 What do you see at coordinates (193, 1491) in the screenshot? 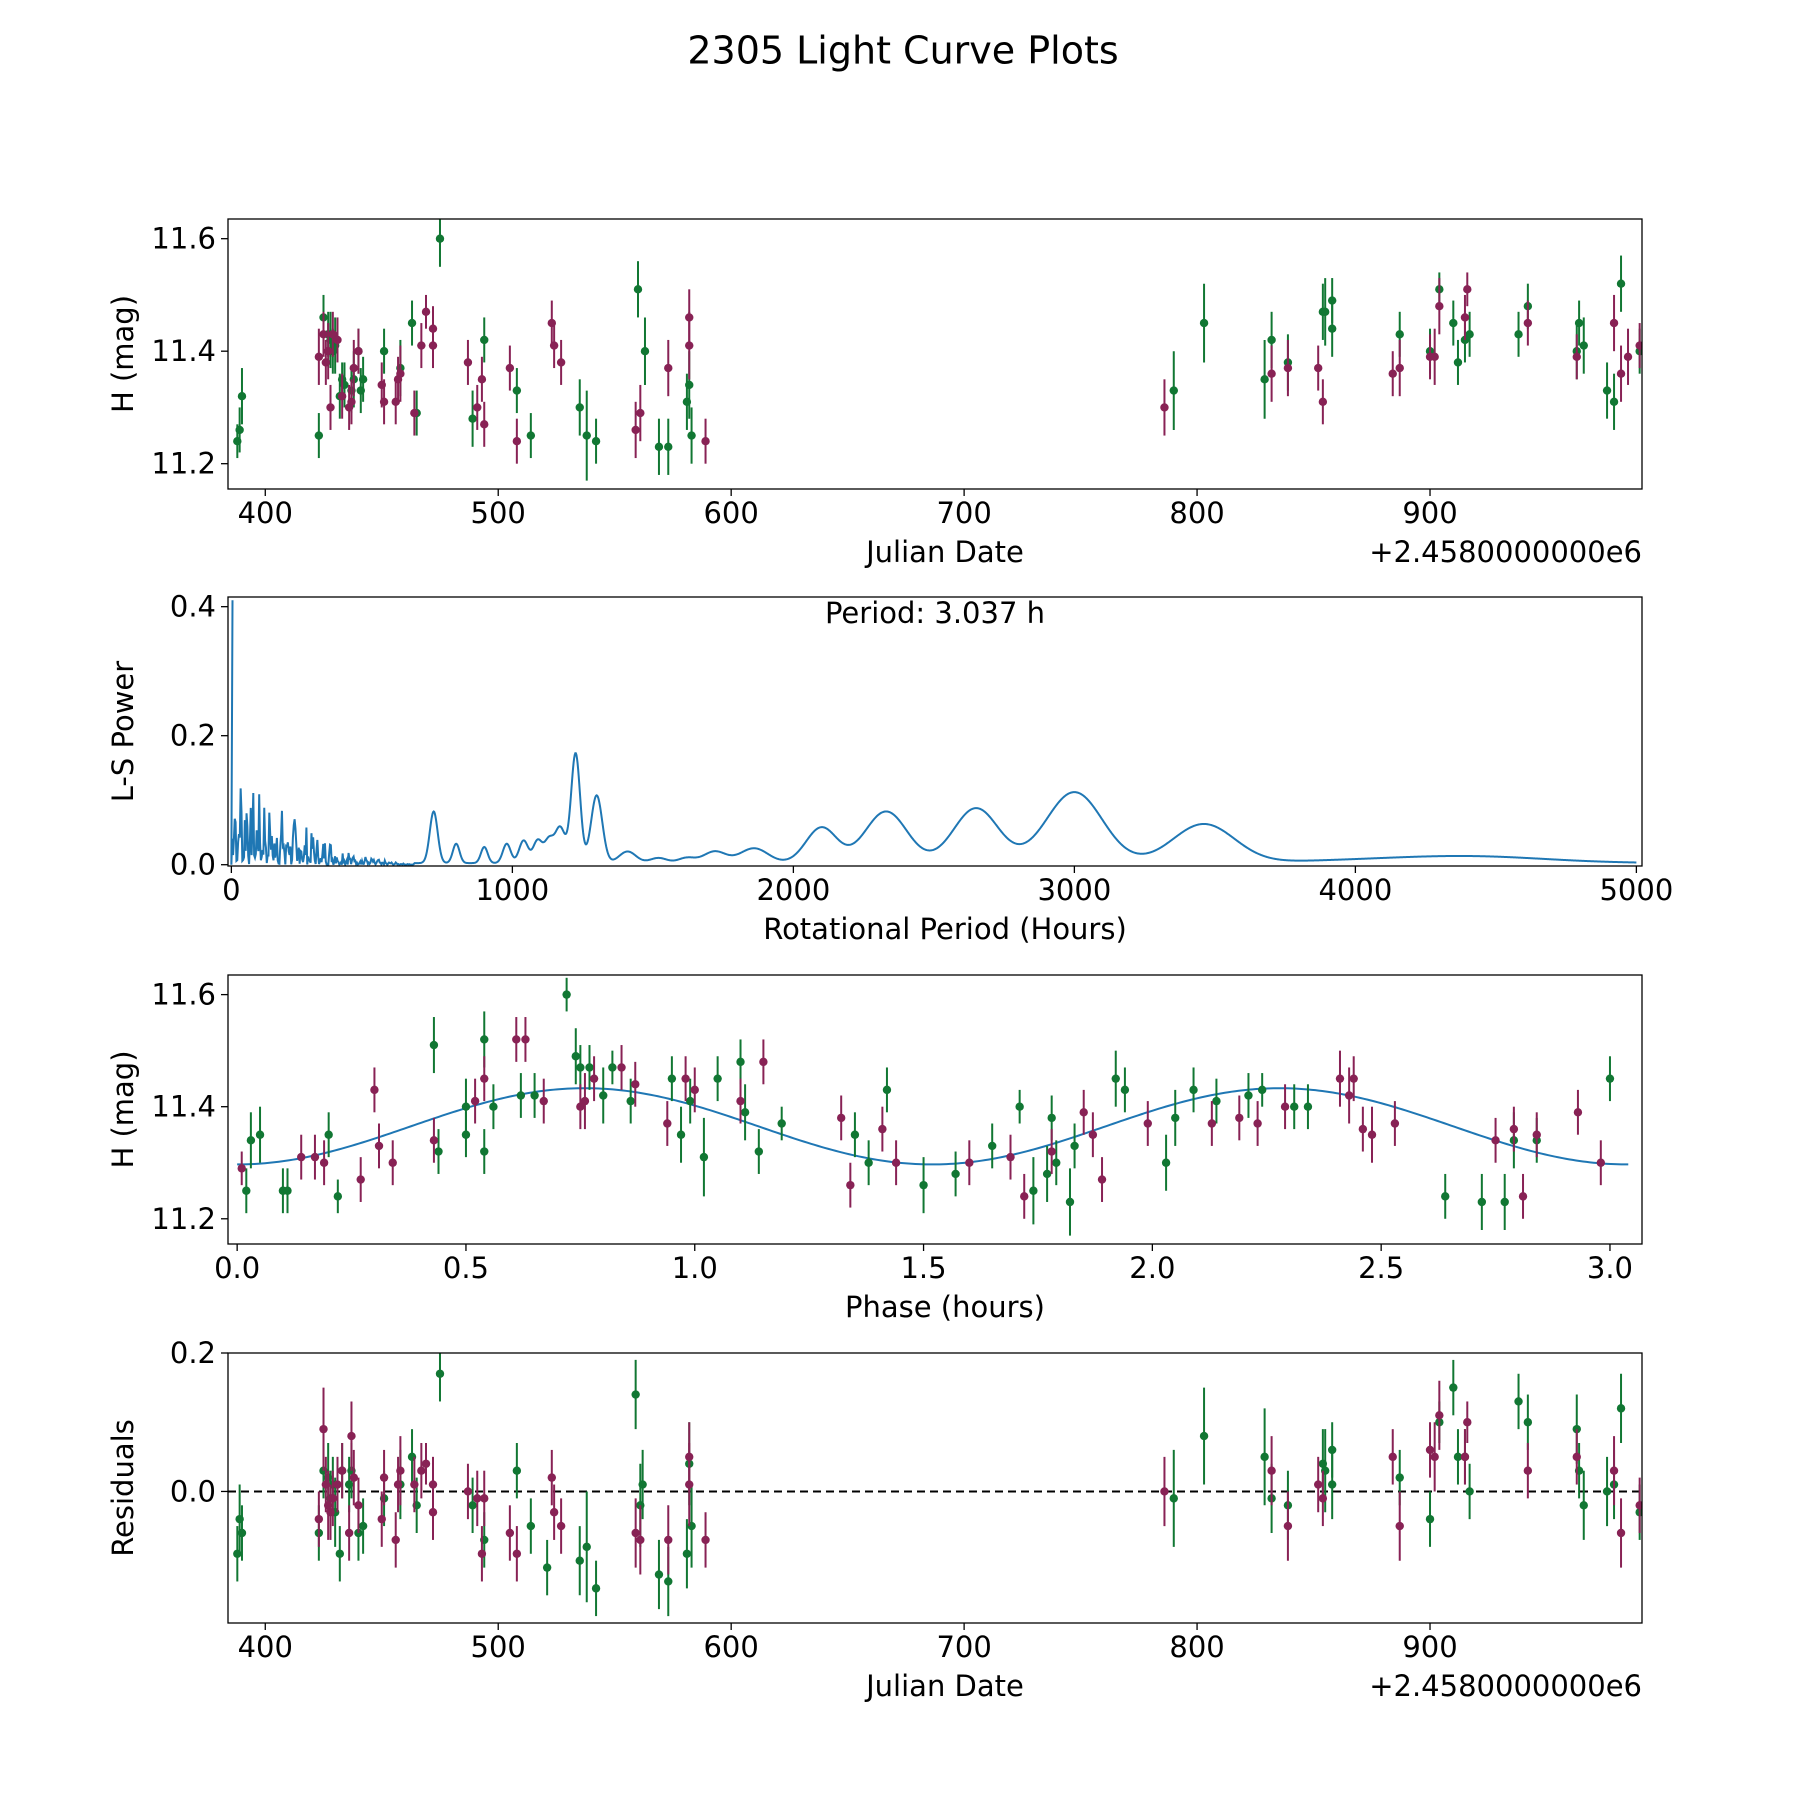
I see `y-tick-label: 0.0` at bounding box center [193, 1491].